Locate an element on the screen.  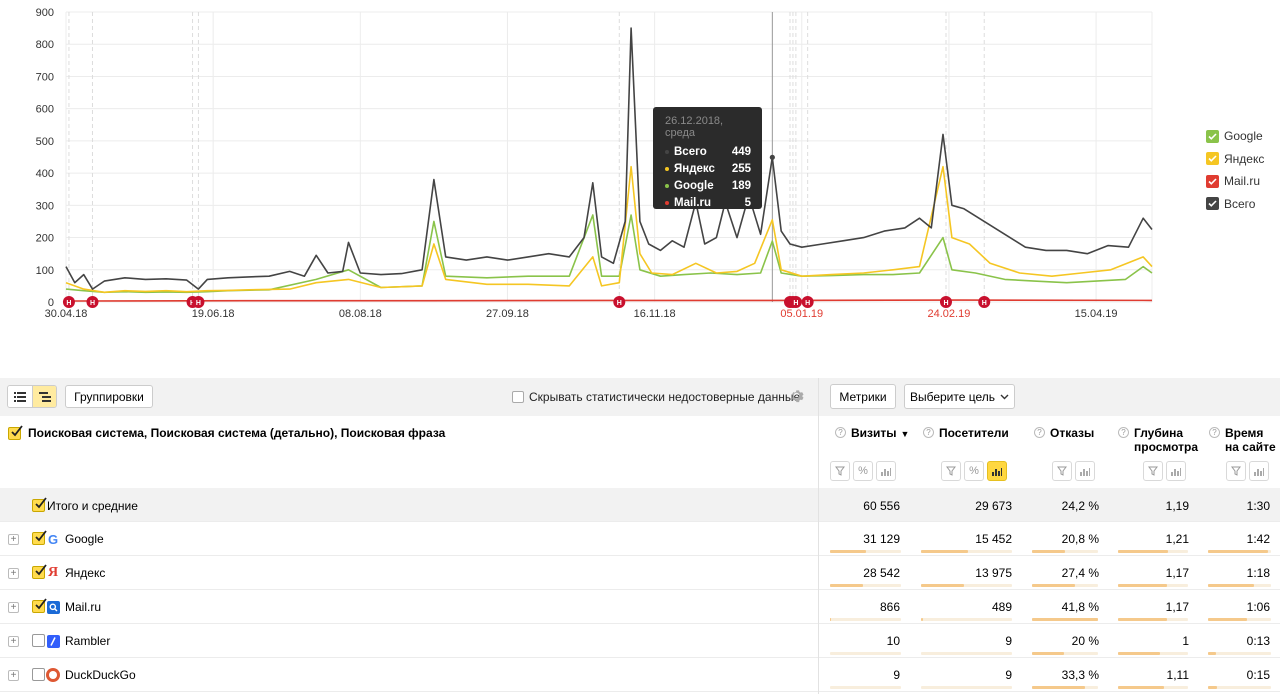
y-tick-label: 700 is located at coordinates (45, 77).